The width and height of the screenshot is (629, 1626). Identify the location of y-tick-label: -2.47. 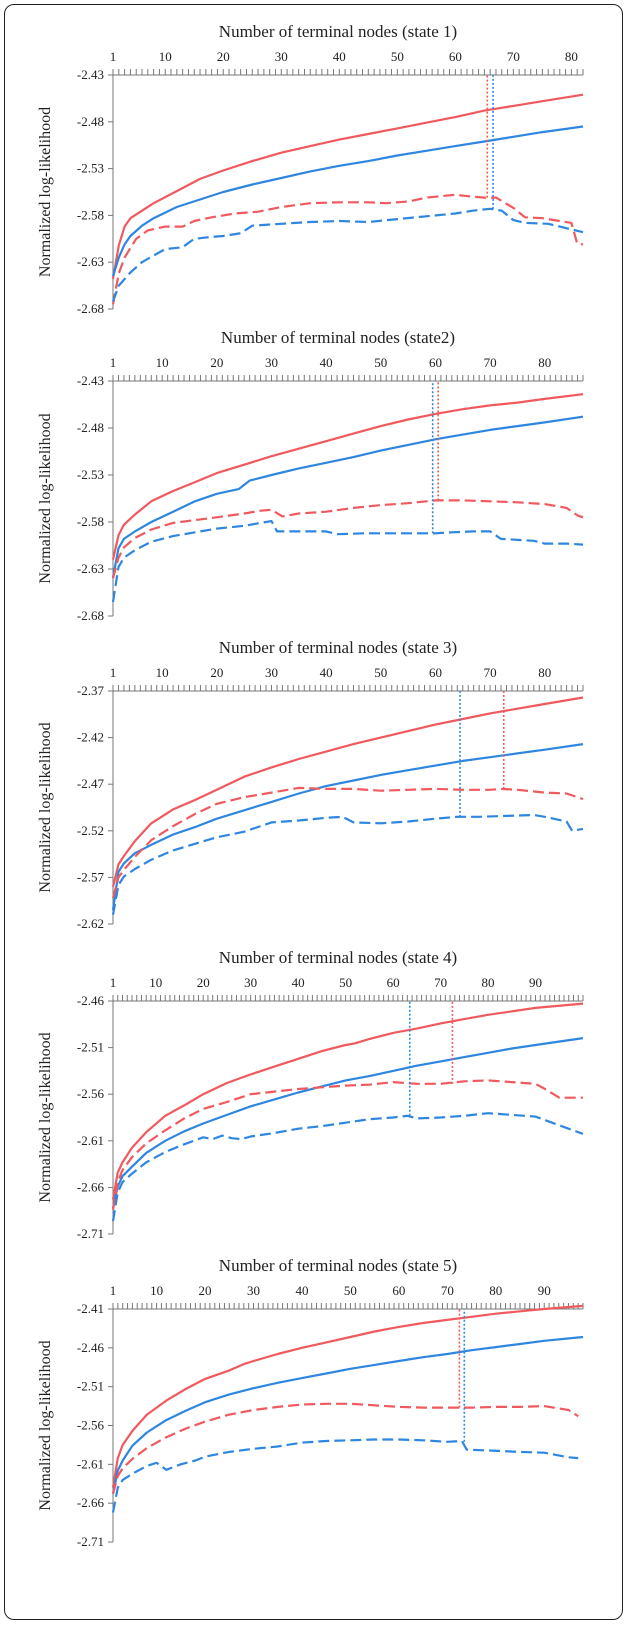
(91, 783).